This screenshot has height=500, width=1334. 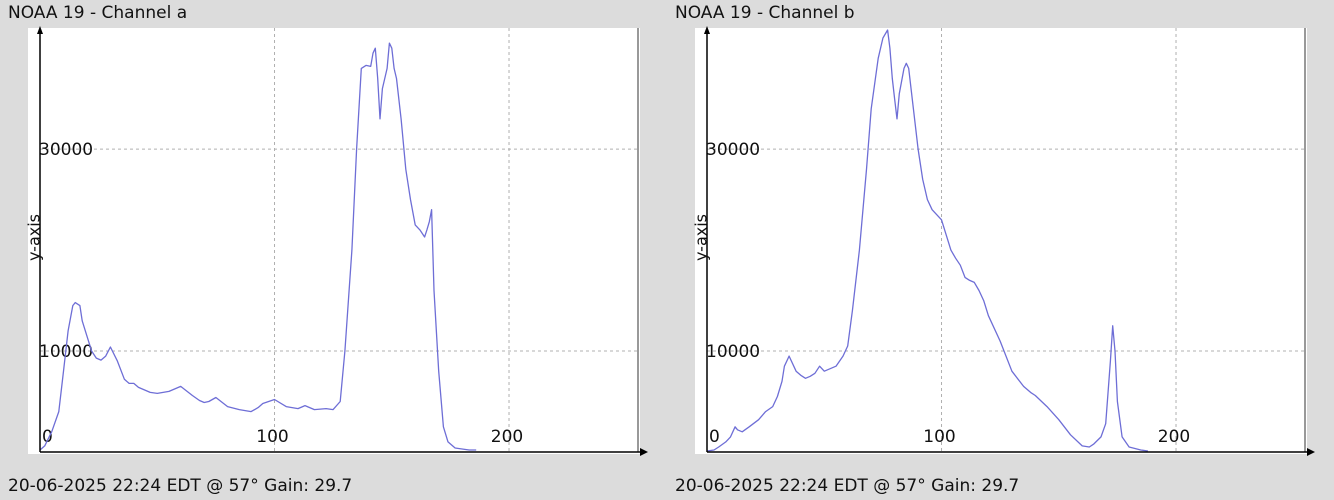 I want to click on chart-title: NOAA 19 - Channel b, so click(x=765, y=13).